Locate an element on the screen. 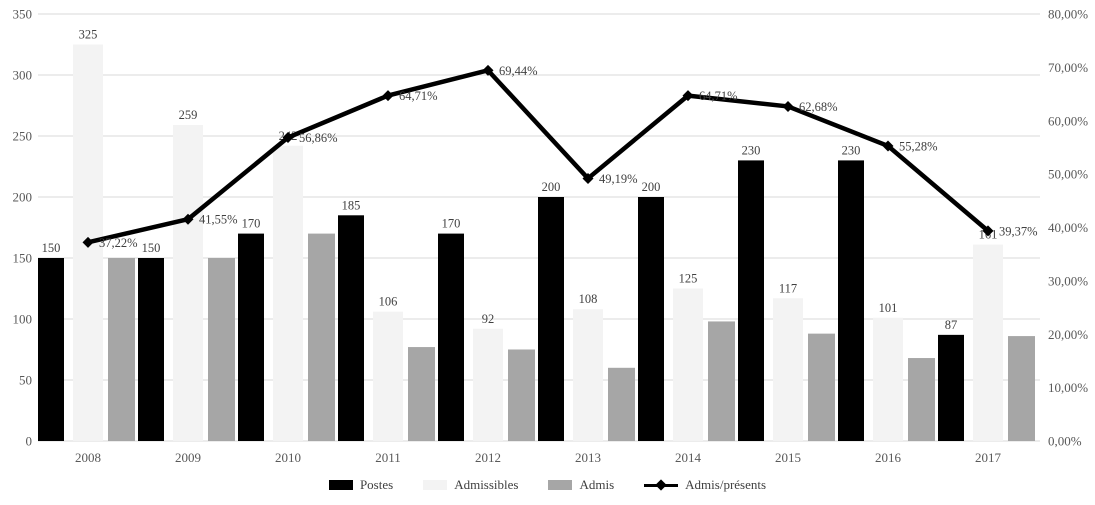 The width and height of the screenshot is (1095, 505). bar-admis-2015 is located at coordinates (821, 387).